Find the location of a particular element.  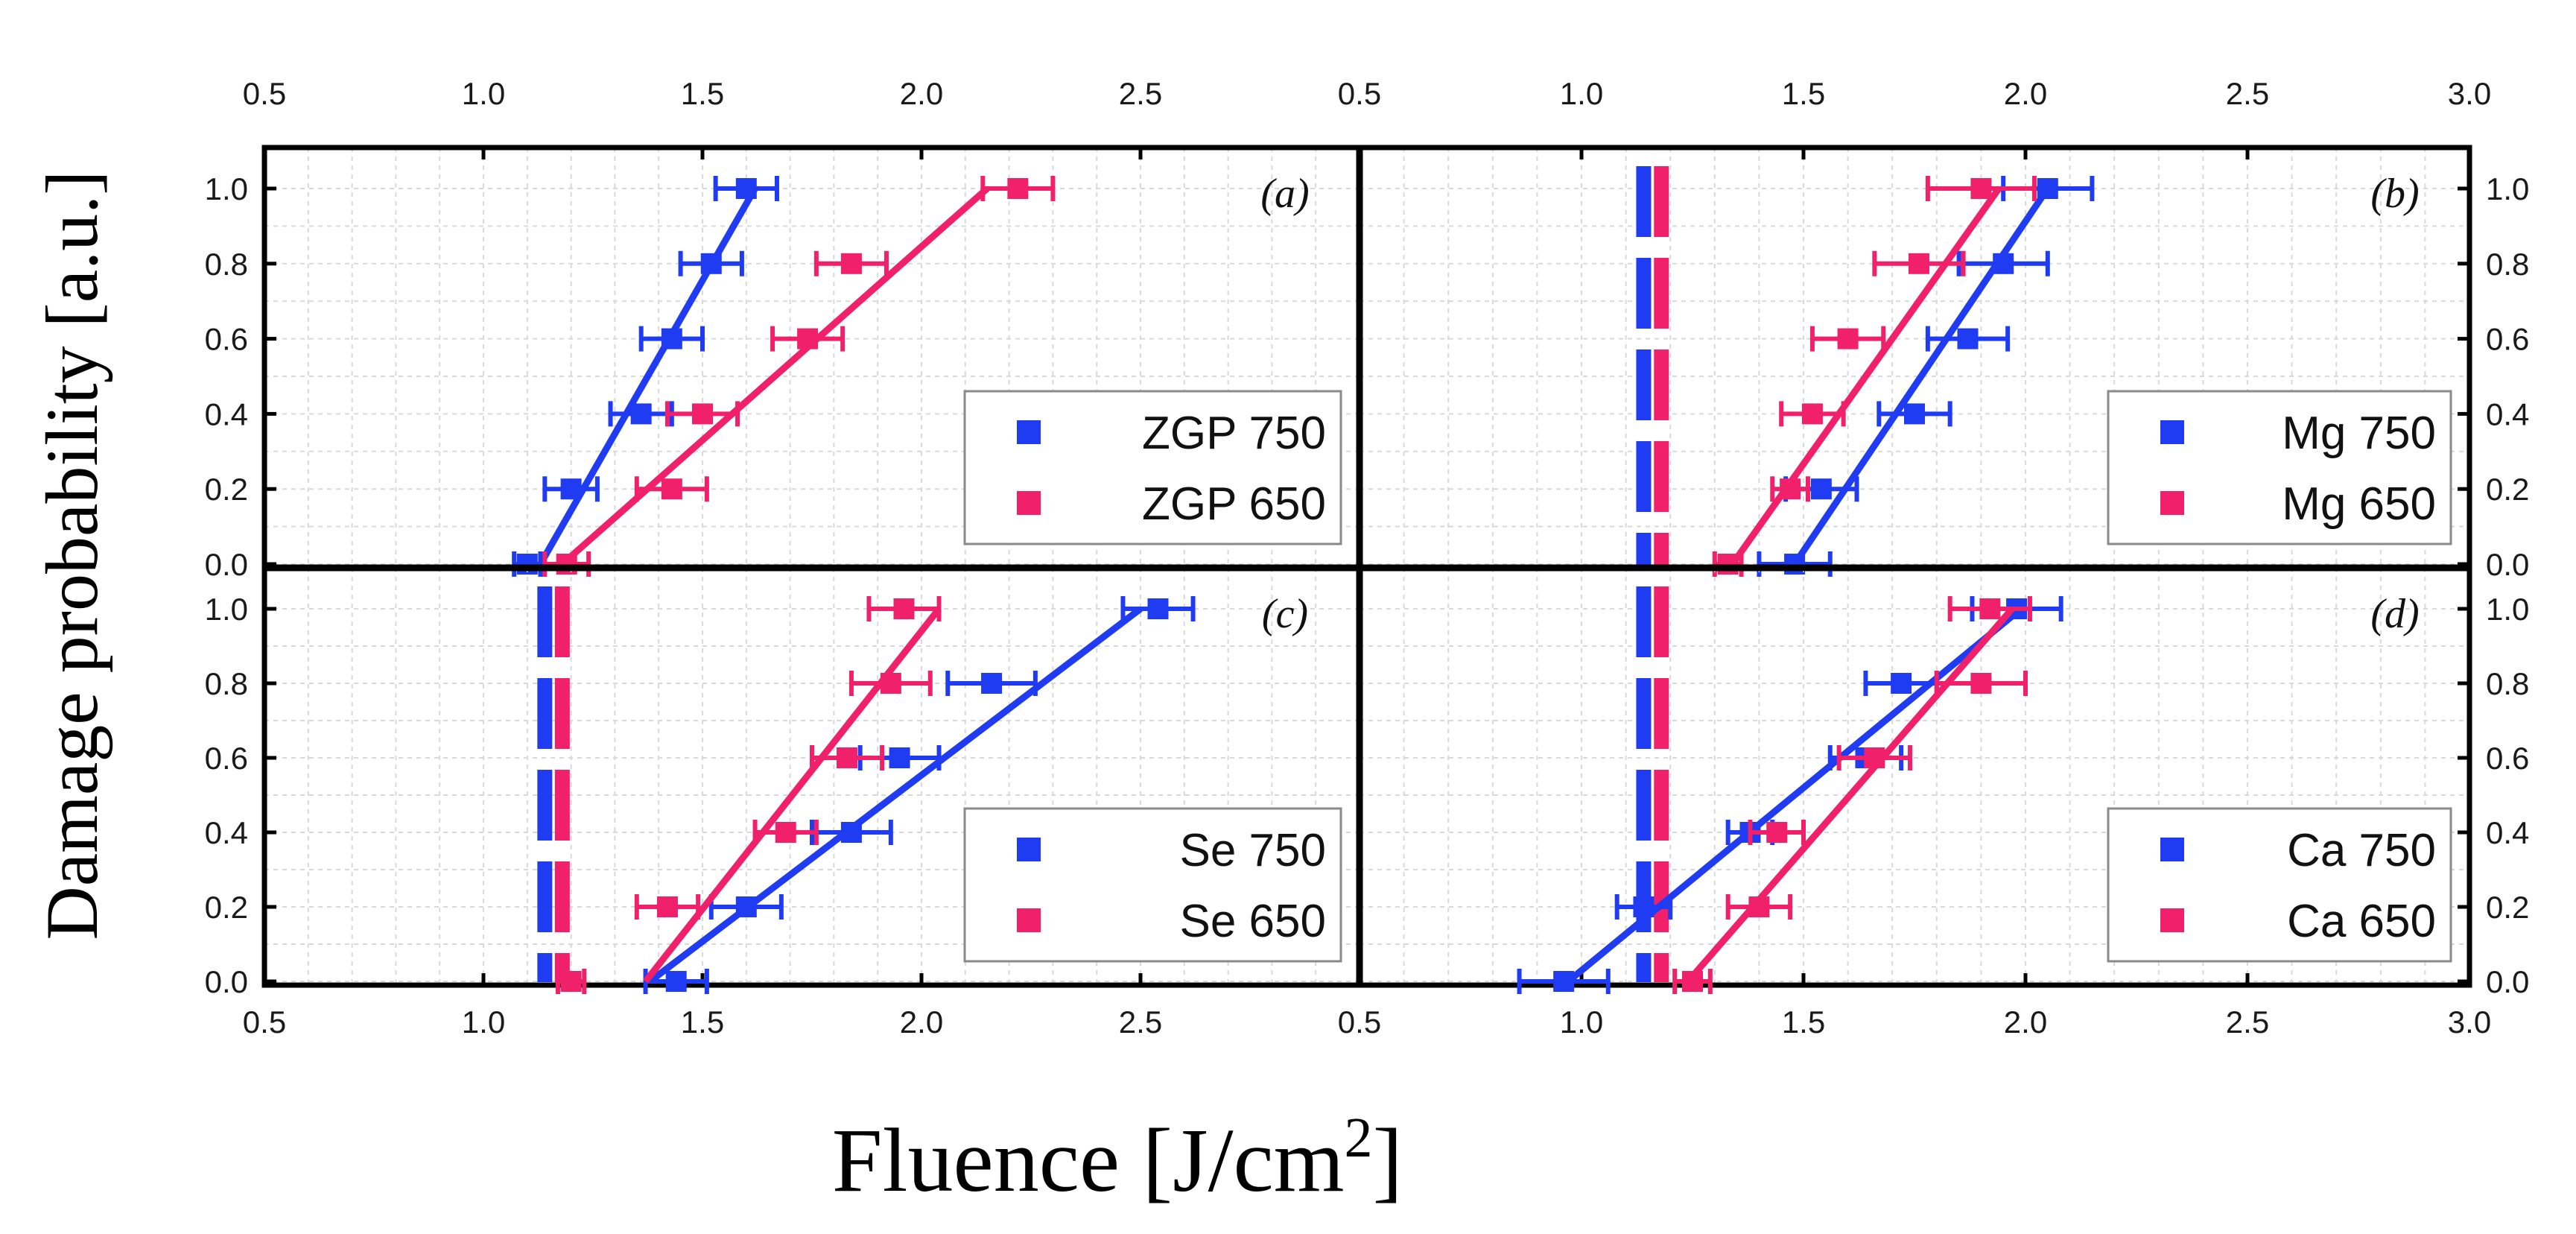

x-axis-label-superscript: 2 is located at coordinates (1359, 1138).